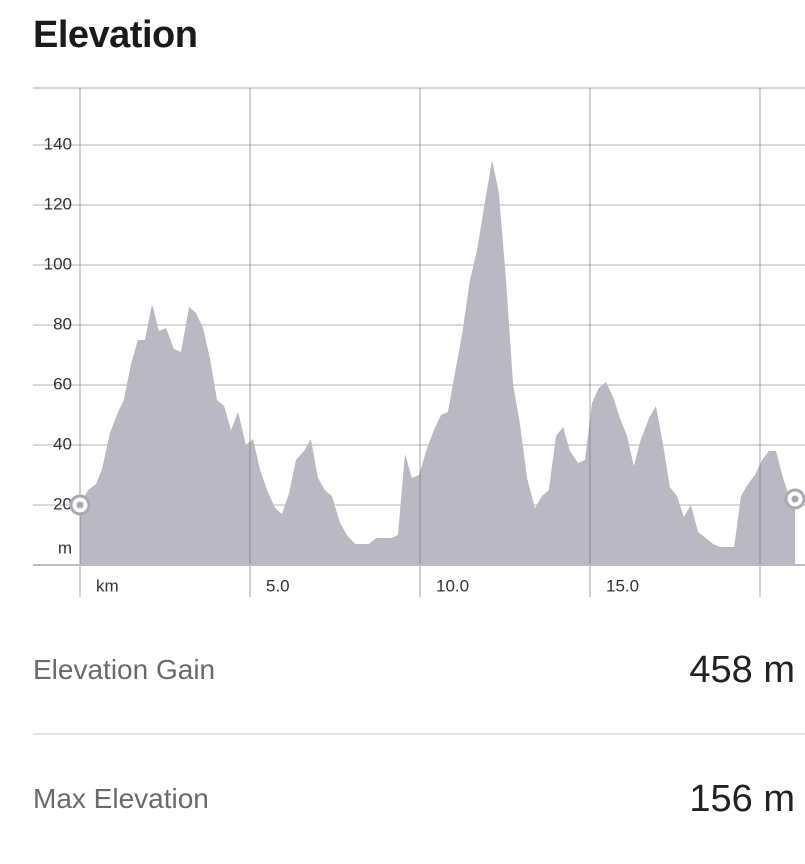 The width and height of the screenshot is (805, 864). I want to click on y-tick-label: 20, so click(62, 503).